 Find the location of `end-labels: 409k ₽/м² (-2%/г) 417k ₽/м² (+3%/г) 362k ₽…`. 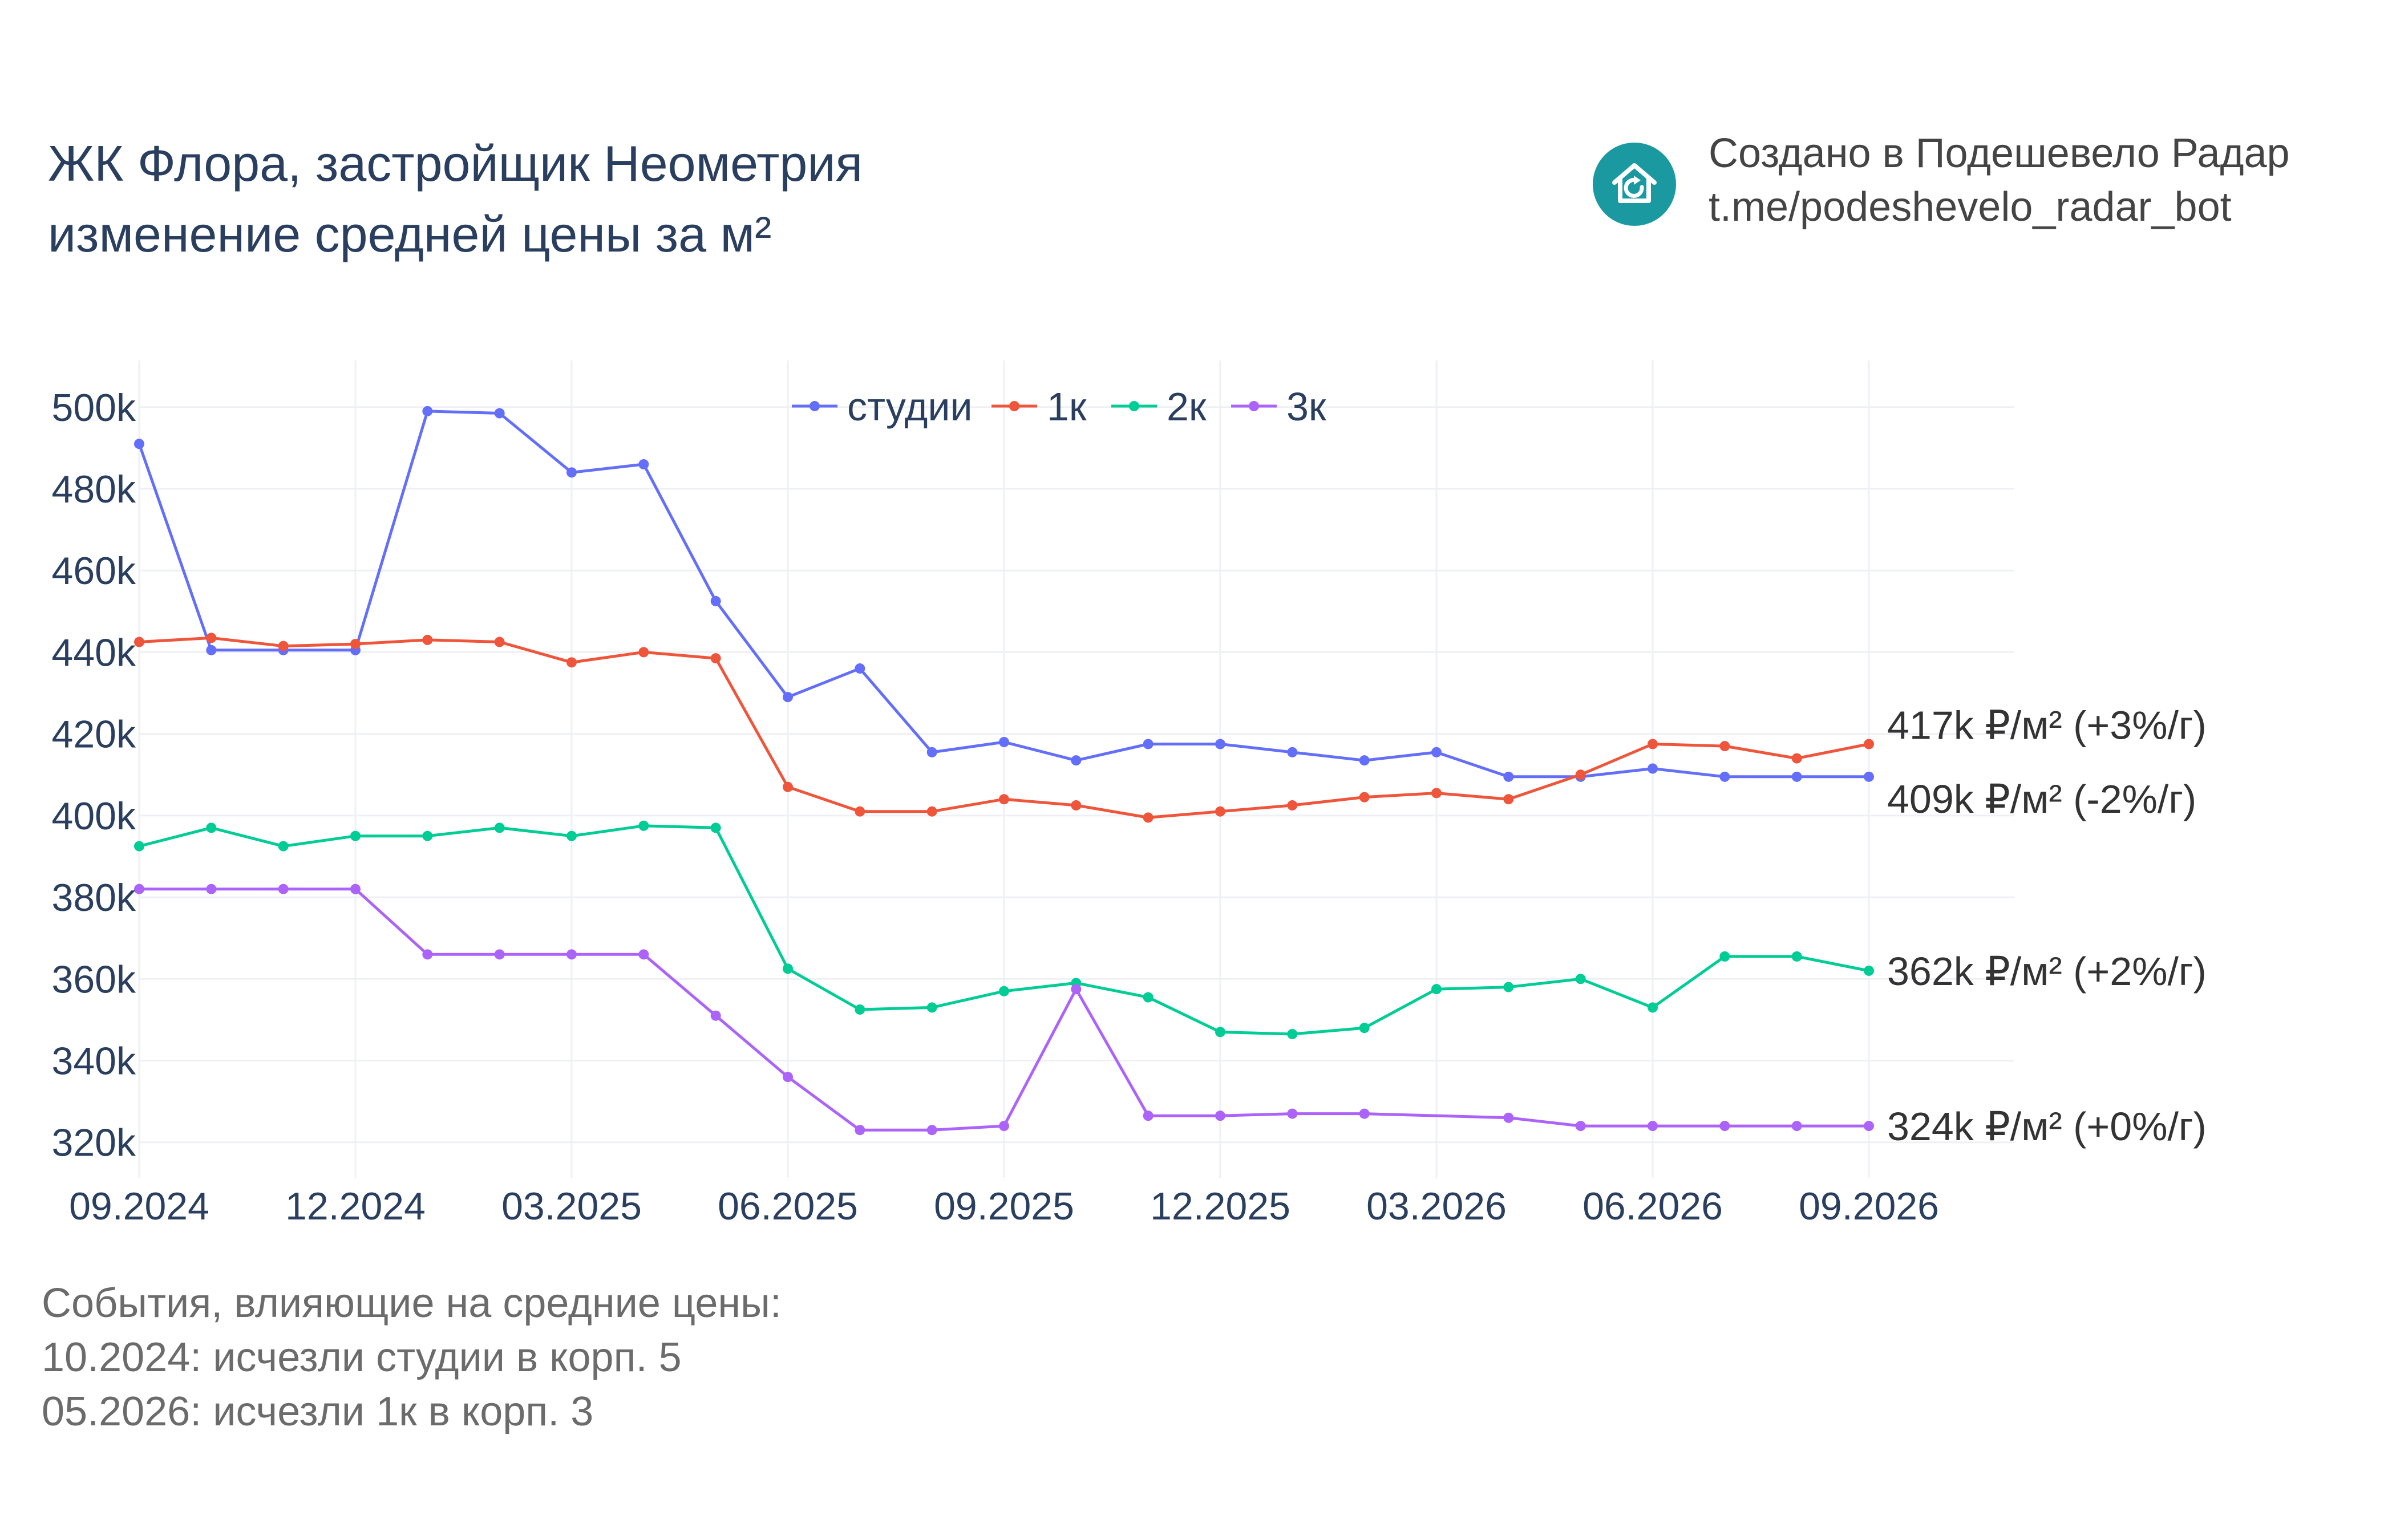

end-labels: 409k ₽/м² (-2%/г) 417k ₽/м² (+3%/г) 362k ₽… is located at coordinates (2047, 926).